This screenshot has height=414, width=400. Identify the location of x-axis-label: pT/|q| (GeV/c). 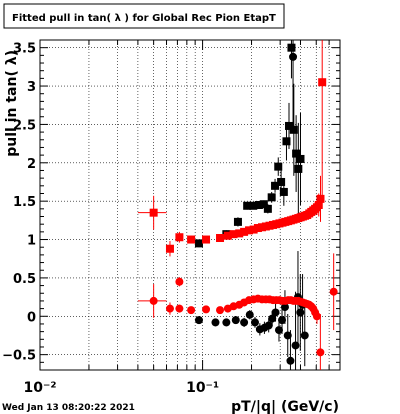
(285, 406).